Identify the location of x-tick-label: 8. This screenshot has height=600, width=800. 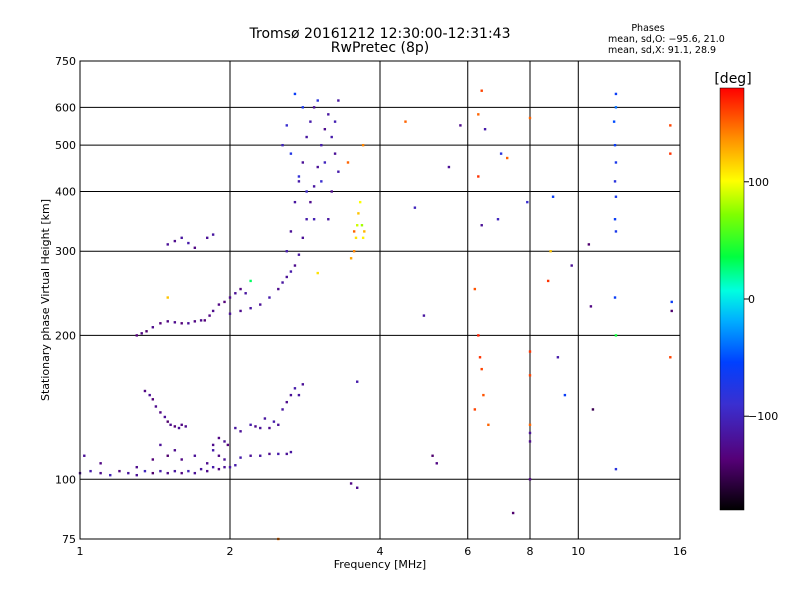
(530, 551).